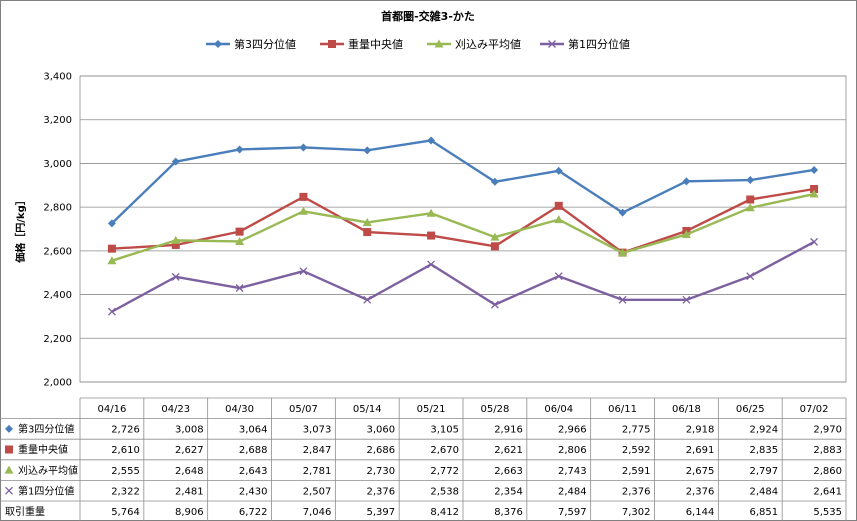  What do you see at coordinates (57, 251) in the screenshot?
I see `y-tick-label: 2,600` at bounding box center [57, 251].